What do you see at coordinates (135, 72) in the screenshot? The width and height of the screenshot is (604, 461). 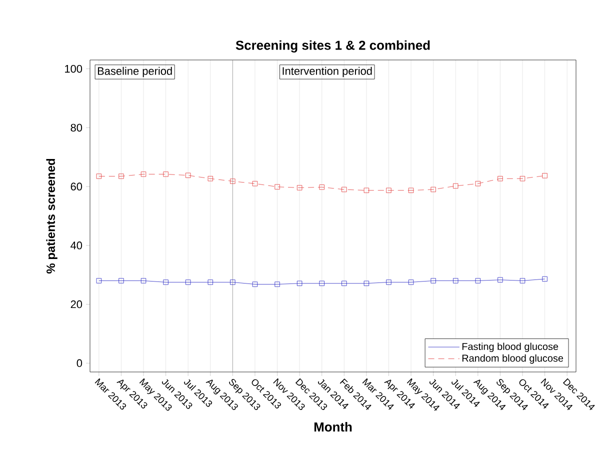 I see `annotation: Baseline period` at bounding box center [135, 72].